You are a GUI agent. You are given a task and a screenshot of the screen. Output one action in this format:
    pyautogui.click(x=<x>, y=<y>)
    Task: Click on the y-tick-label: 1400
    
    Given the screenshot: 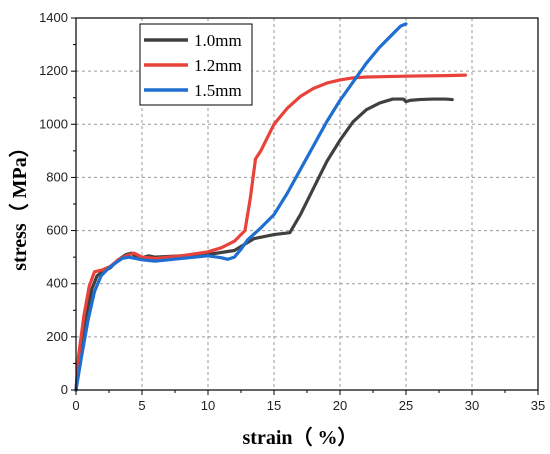 What is the action you would take?
    pyautogui.click(x=53, y=17)
    